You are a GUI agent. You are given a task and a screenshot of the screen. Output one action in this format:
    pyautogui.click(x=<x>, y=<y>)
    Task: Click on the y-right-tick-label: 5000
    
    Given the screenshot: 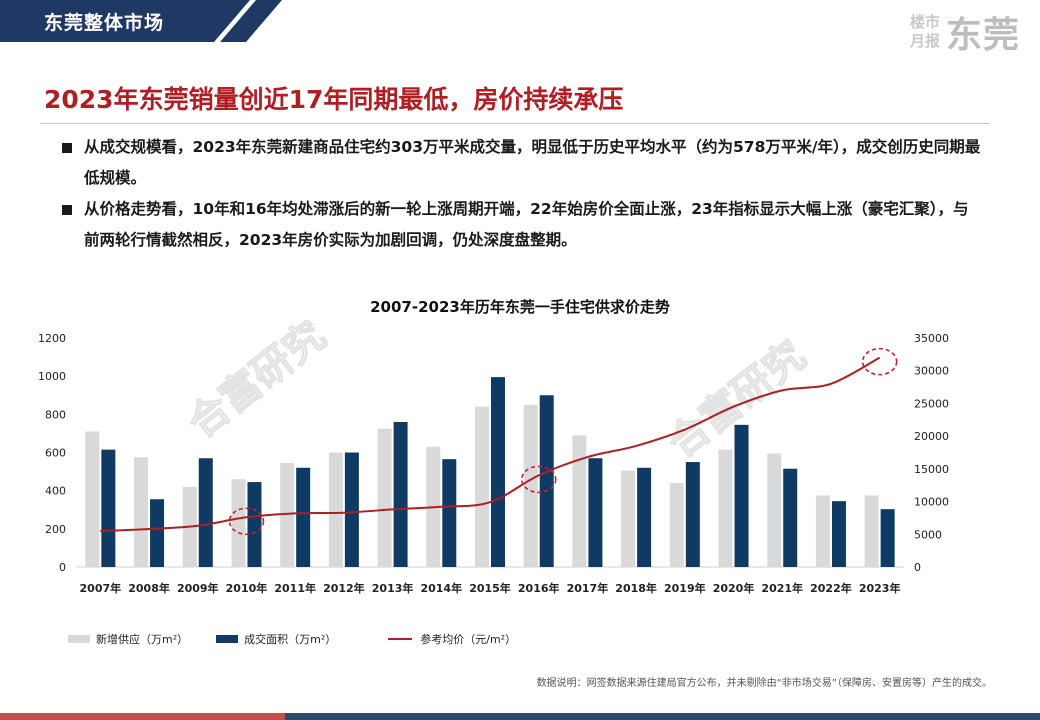 What is the action you would take?
    pyautogui.click(x=928, y=534)
    